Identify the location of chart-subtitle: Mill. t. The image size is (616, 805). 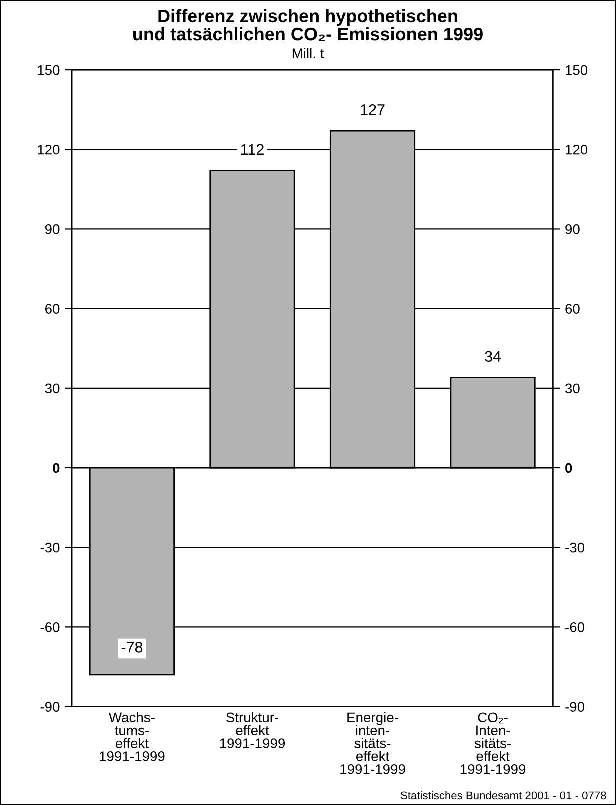
(308, 53).